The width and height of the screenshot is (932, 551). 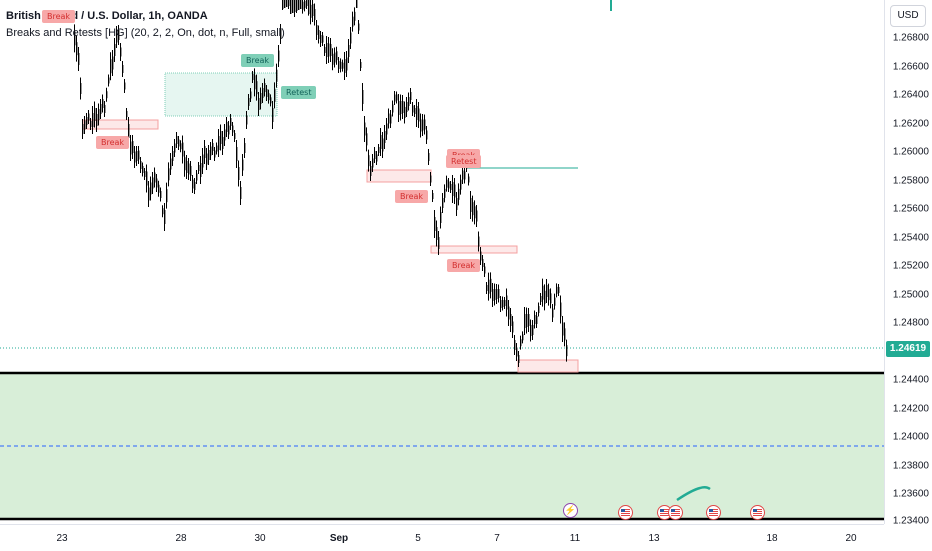 What do you see at coordinates (908, 16) in the screenshot?
I see `currency-button: USD` at bounding box center [908, 16].